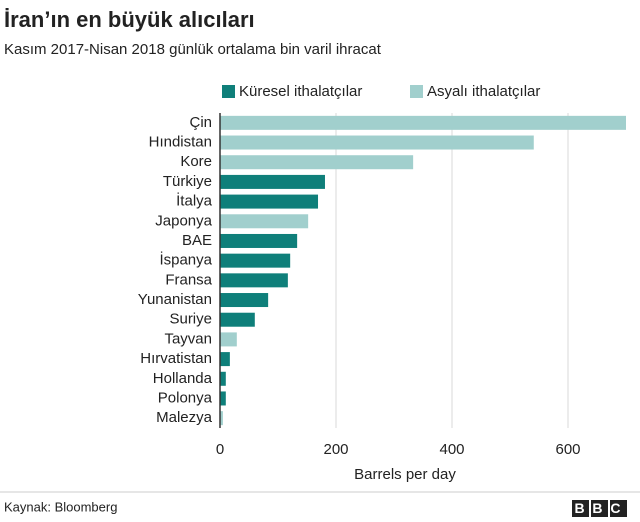  I want to click on x-tick-label: 400, so click(451, 449).